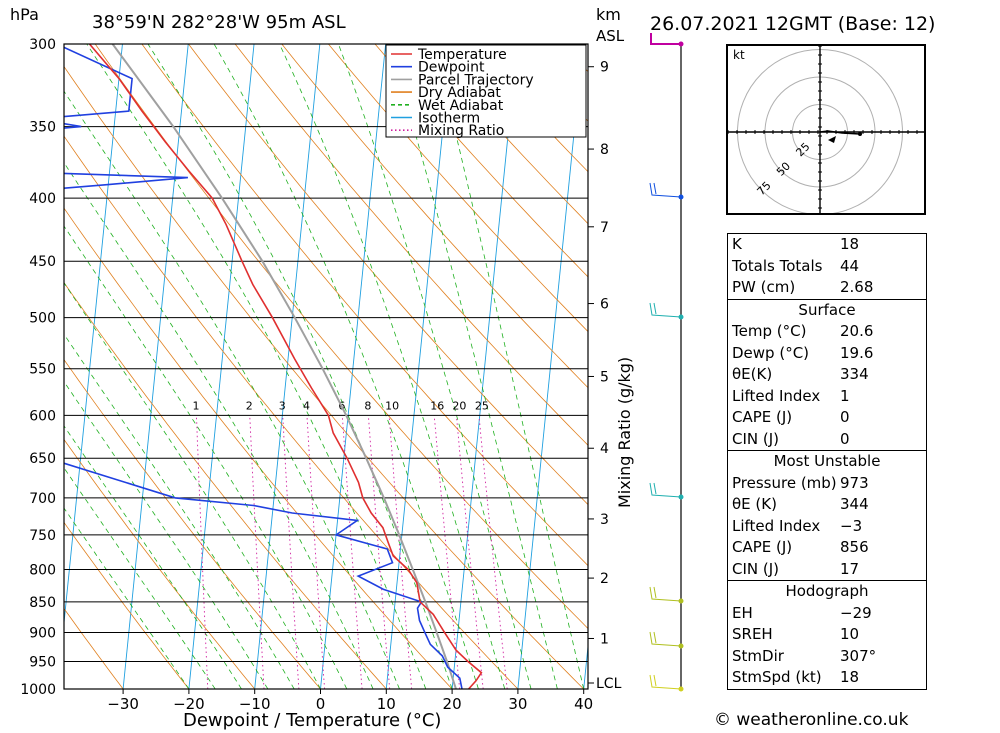 The width and height of the screenshot is (1000, 733). I want to click on y2-axis-label: Mixing Ratio (g/kg), so click(624, 432).